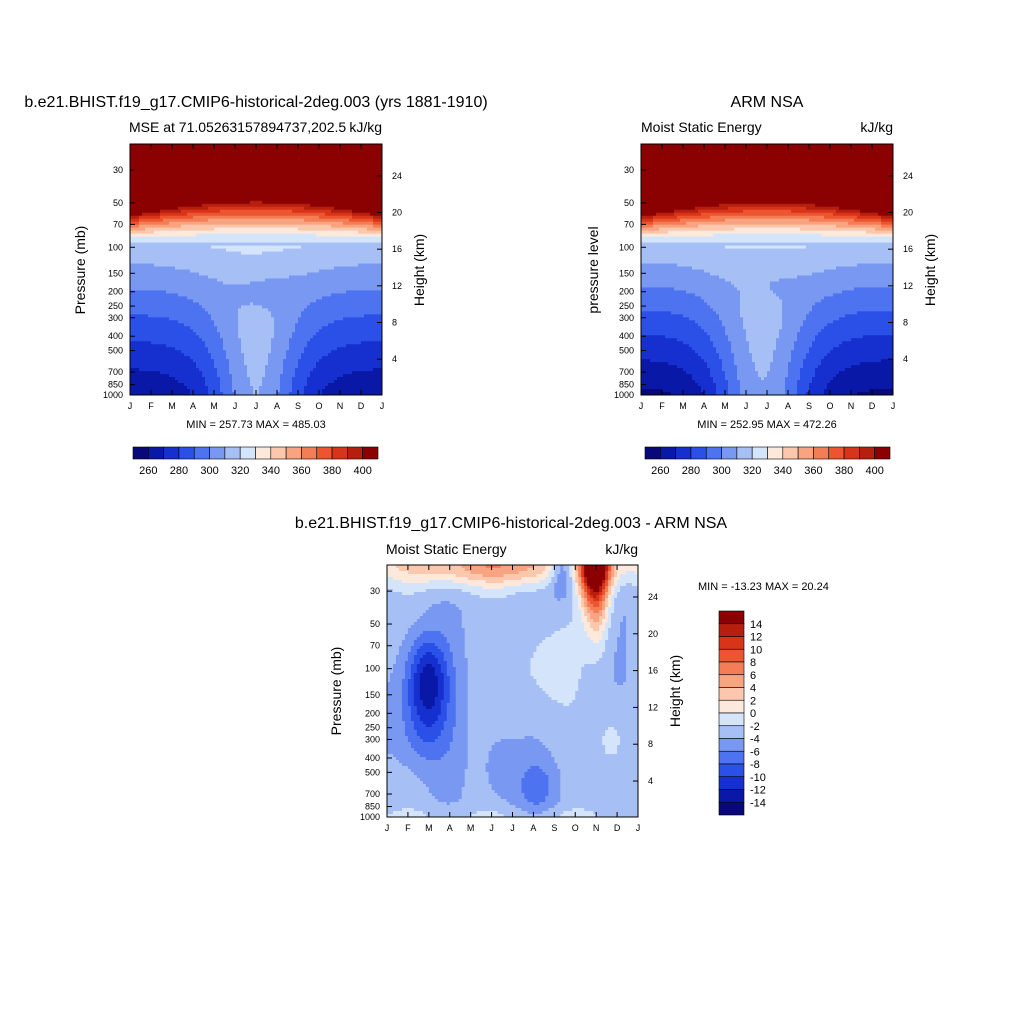 The image size is (1024, 1024). Describe the element at coordinates (397, 249) in the screenshot. I see `height-tick-label: 16` at that location.